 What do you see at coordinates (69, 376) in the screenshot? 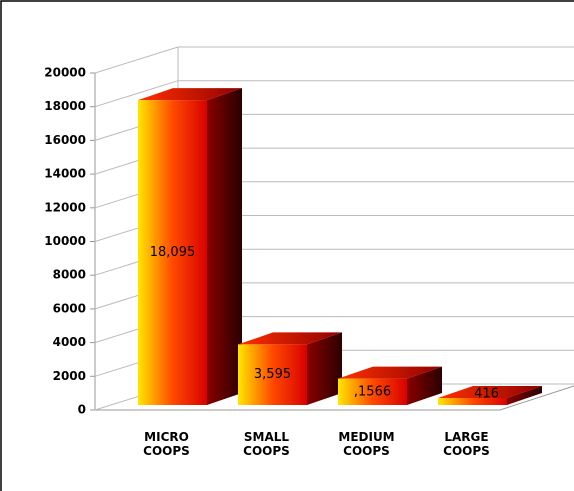
I see `y-tick-label: 2000` at bounding box center [69, 376].